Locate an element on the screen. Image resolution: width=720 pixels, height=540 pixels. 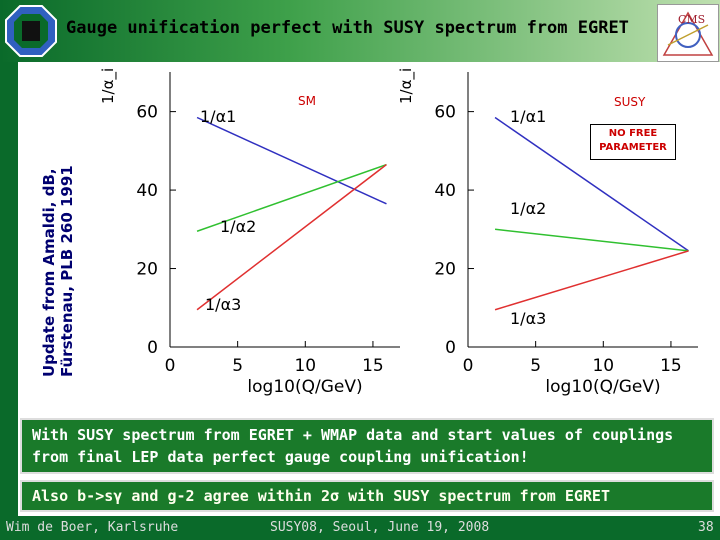
cms-logo-icon: CMS is located at coordinates (688, 33).